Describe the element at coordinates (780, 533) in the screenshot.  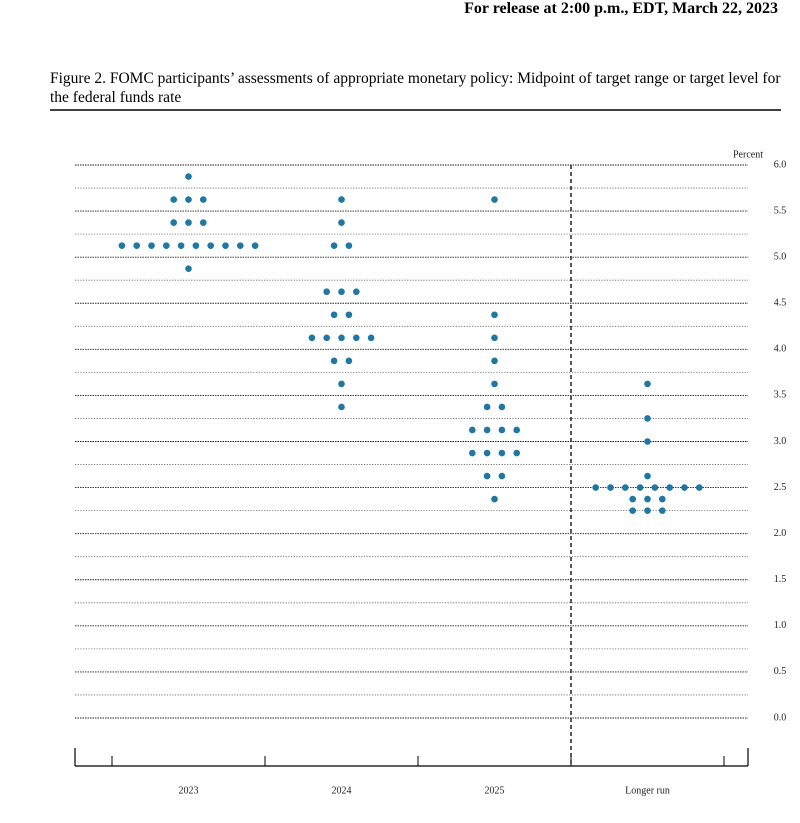
I see `y-tick-label: 2.0` at that location.